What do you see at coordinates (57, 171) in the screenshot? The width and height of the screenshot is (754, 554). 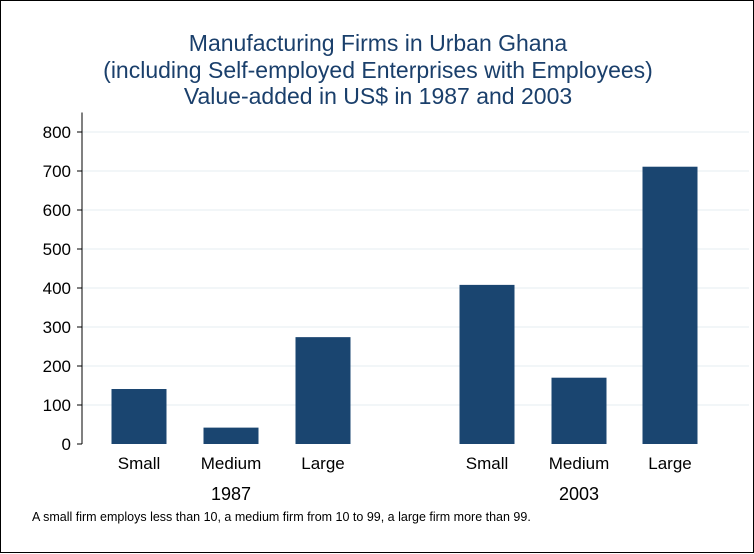 I see `y-tick-label: 700` at bounding box center [57, 171].